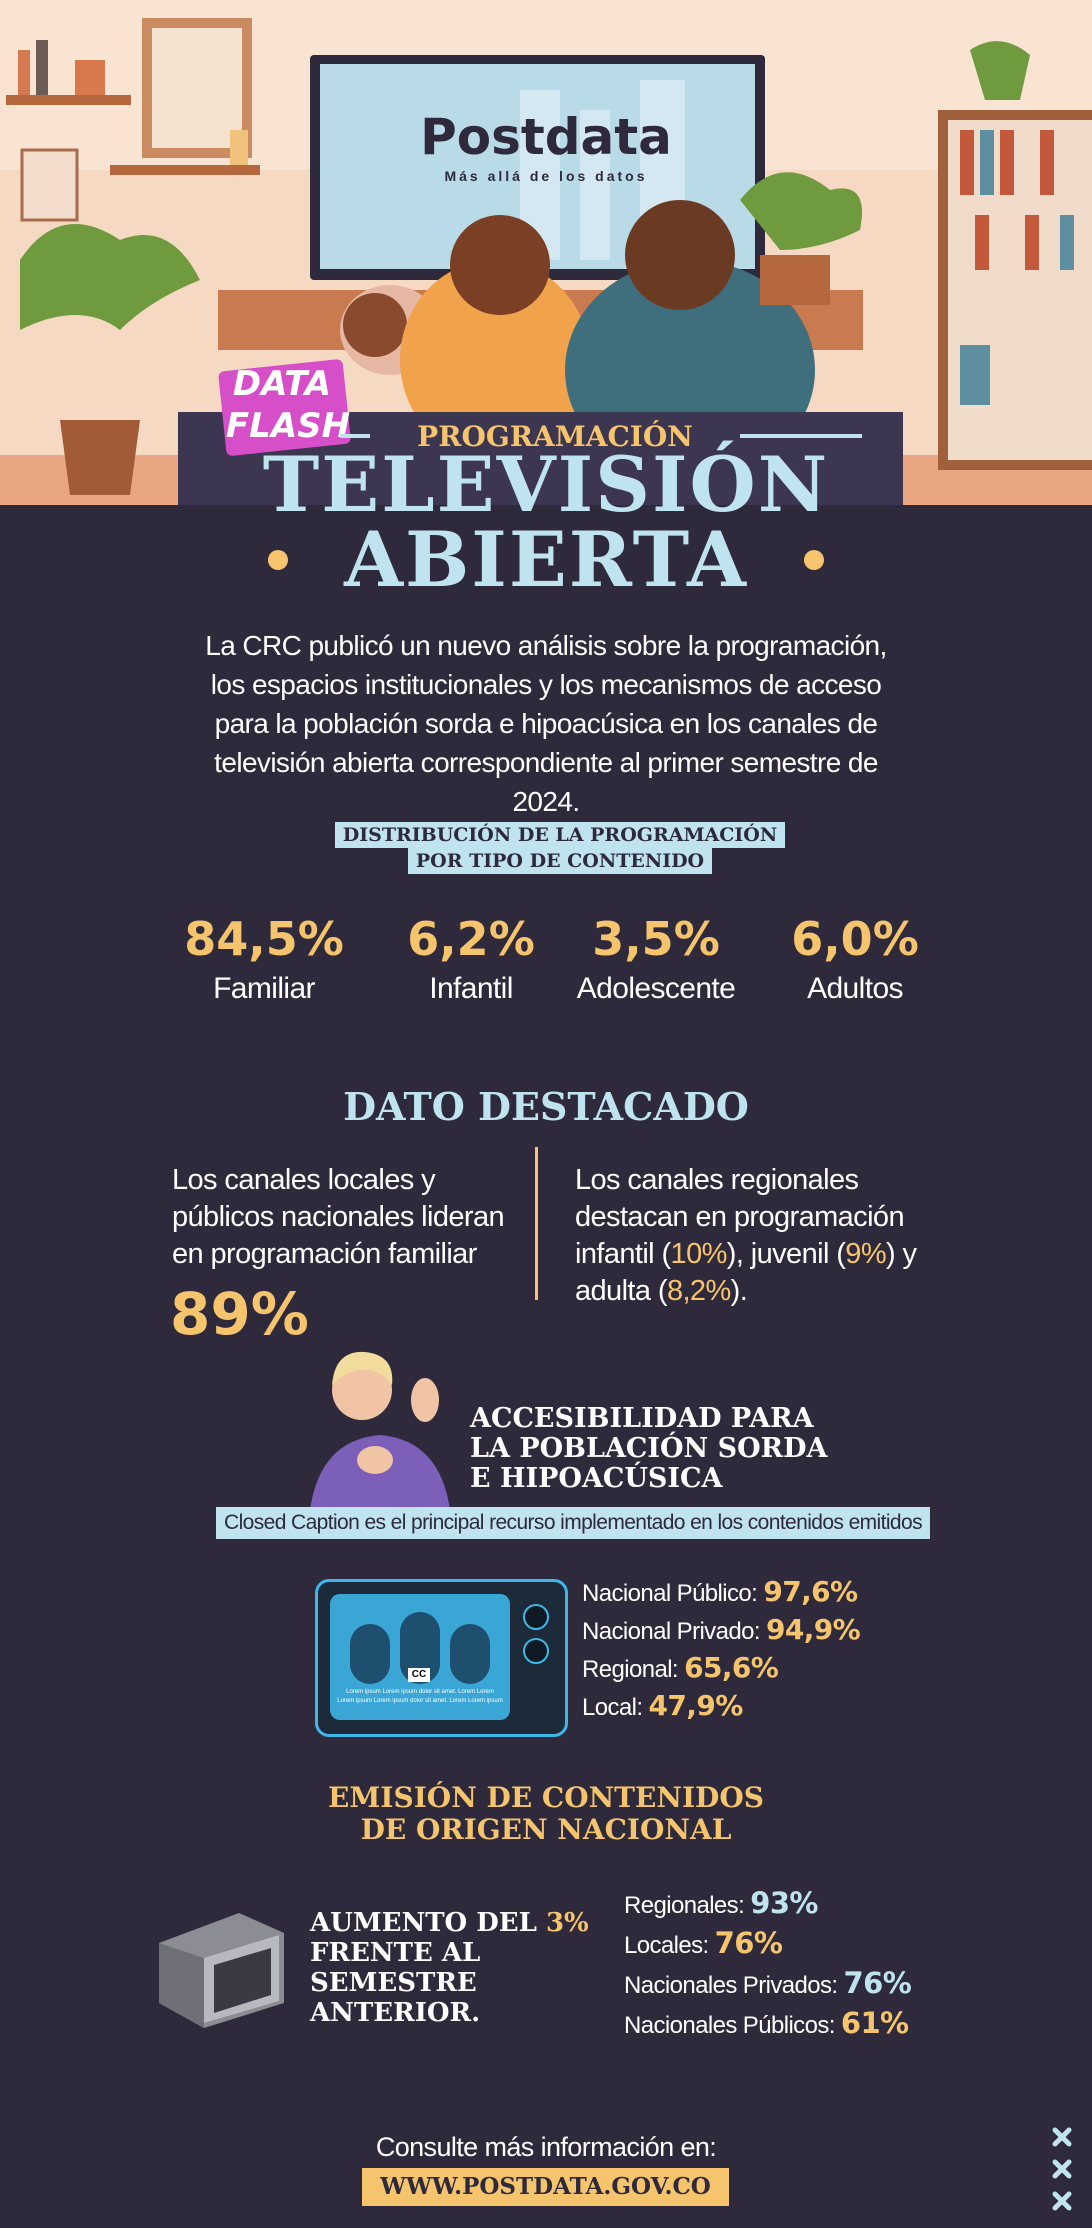  What do you see at coordinates (546, 1797) in the screenshot?
I see `title-line: EMISIÓN DE CONTENIDOS` at bounding box center [546, 1797].